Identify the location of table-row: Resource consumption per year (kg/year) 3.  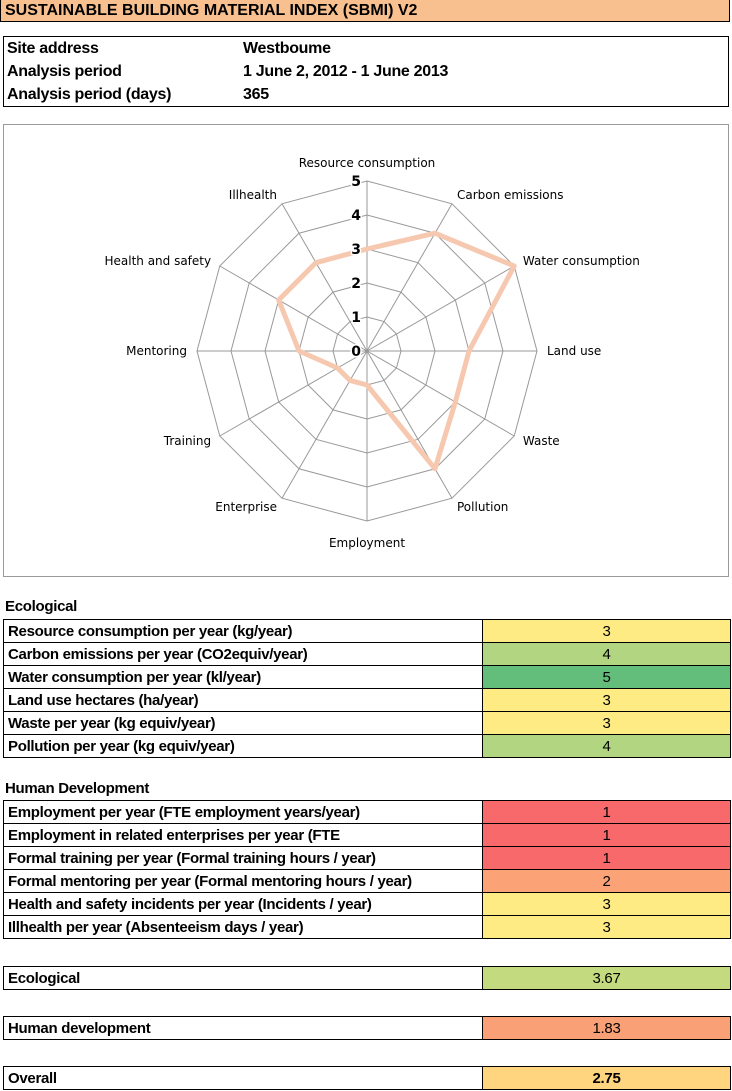
(367, 631).